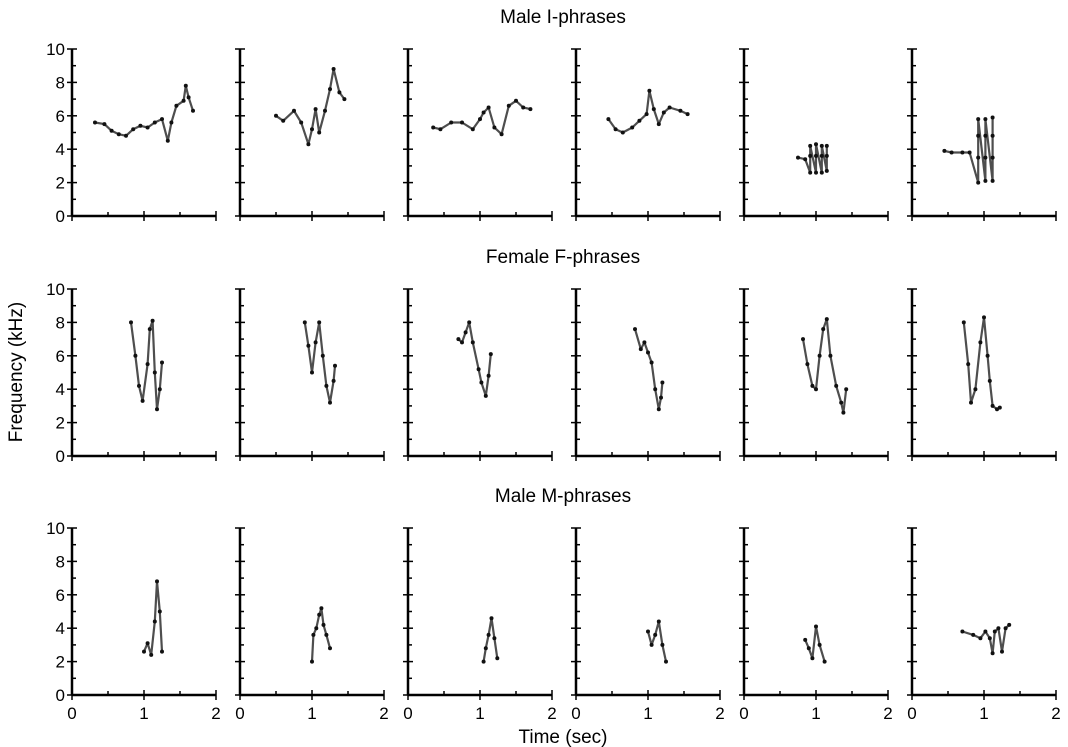  What do you see at coordinates (215, 713) in the screenshot?
I see `x-tick-label: 2` at bounding box center [215, 713].